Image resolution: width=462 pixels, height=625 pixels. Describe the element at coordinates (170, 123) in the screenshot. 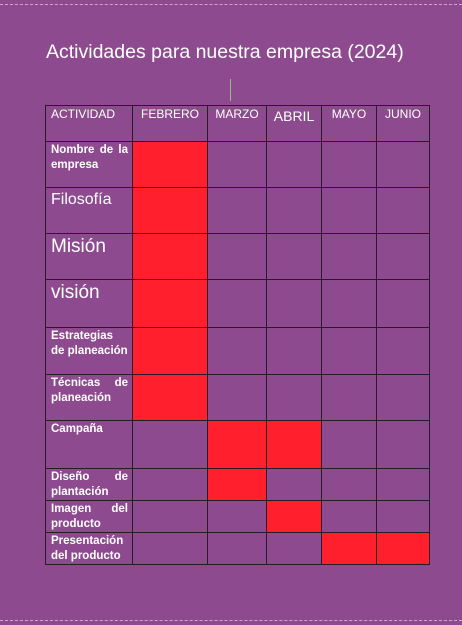

I see `column-header-febrero: FEBRERO` at that location.